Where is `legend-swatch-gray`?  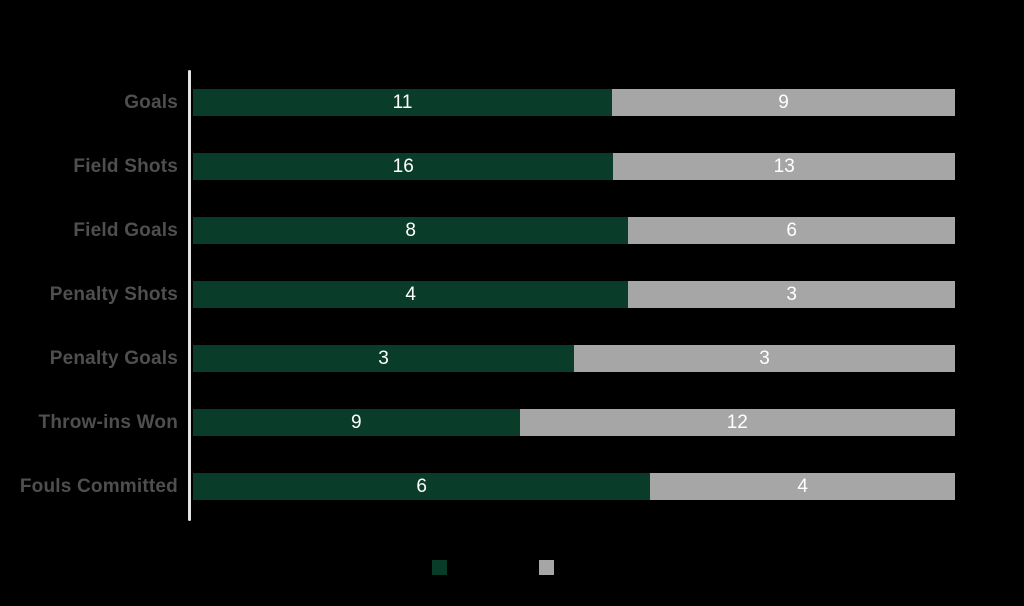
legend-swatch-gray is located at coordinates (546, 567).